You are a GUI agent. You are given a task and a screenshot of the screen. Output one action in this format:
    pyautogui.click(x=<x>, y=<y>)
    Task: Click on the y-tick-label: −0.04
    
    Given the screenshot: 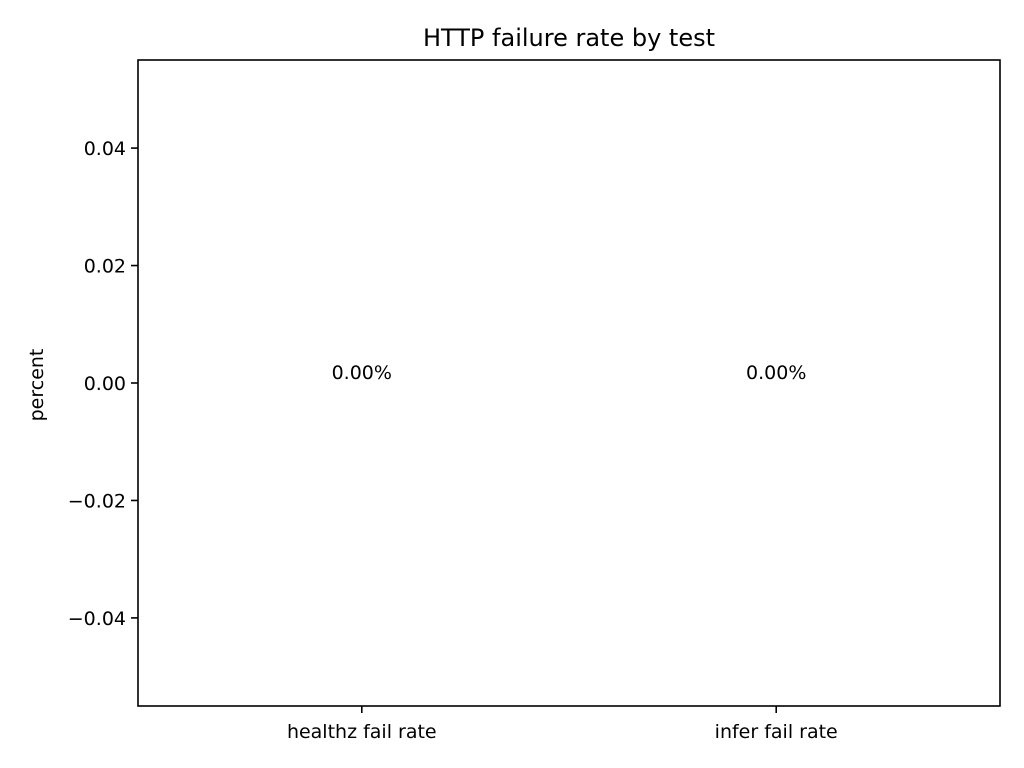 What is the action you would take?
    pyautogui.click(x=97, y=619)
    